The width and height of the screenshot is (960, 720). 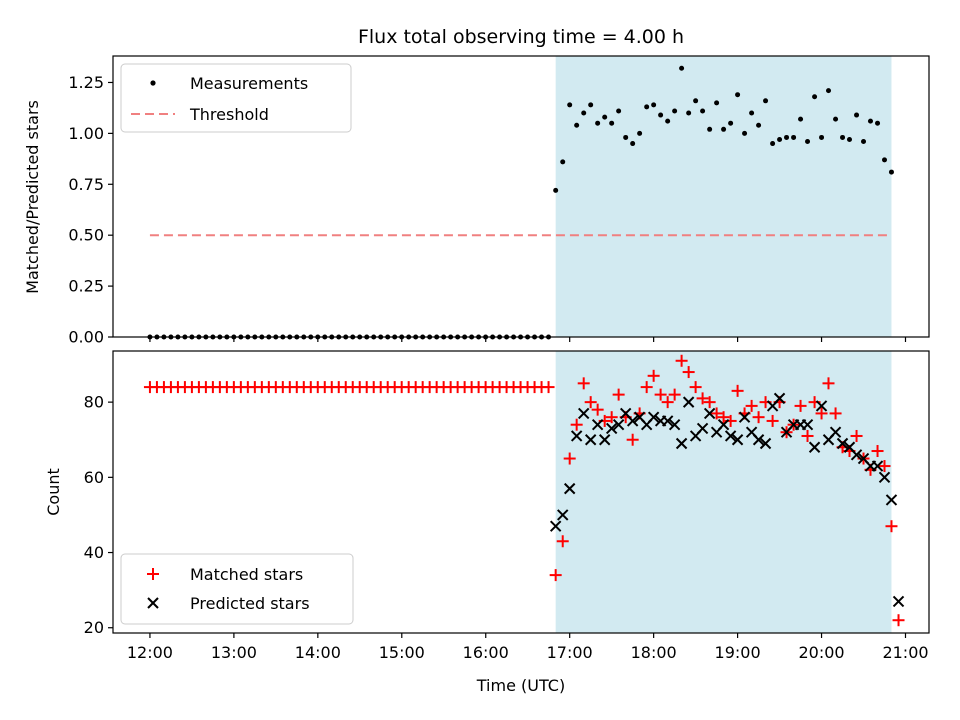 What do you see at coordinates (86, 286) in the screenshot?
I see `y-tick-label: 0.25` at bounding box center [86, 286].